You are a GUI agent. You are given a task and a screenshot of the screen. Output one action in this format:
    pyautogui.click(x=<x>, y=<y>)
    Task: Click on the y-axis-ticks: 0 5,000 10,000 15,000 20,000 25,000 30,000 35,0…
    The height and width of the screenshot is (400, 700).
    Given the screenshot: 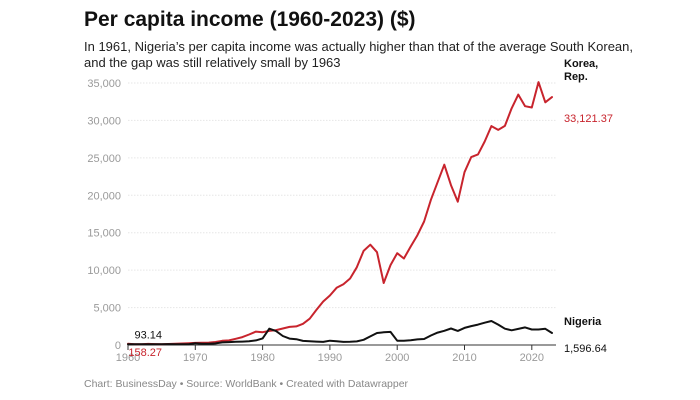 What is the action you would take?
    pyautogui.click(x=104, y=215)
    